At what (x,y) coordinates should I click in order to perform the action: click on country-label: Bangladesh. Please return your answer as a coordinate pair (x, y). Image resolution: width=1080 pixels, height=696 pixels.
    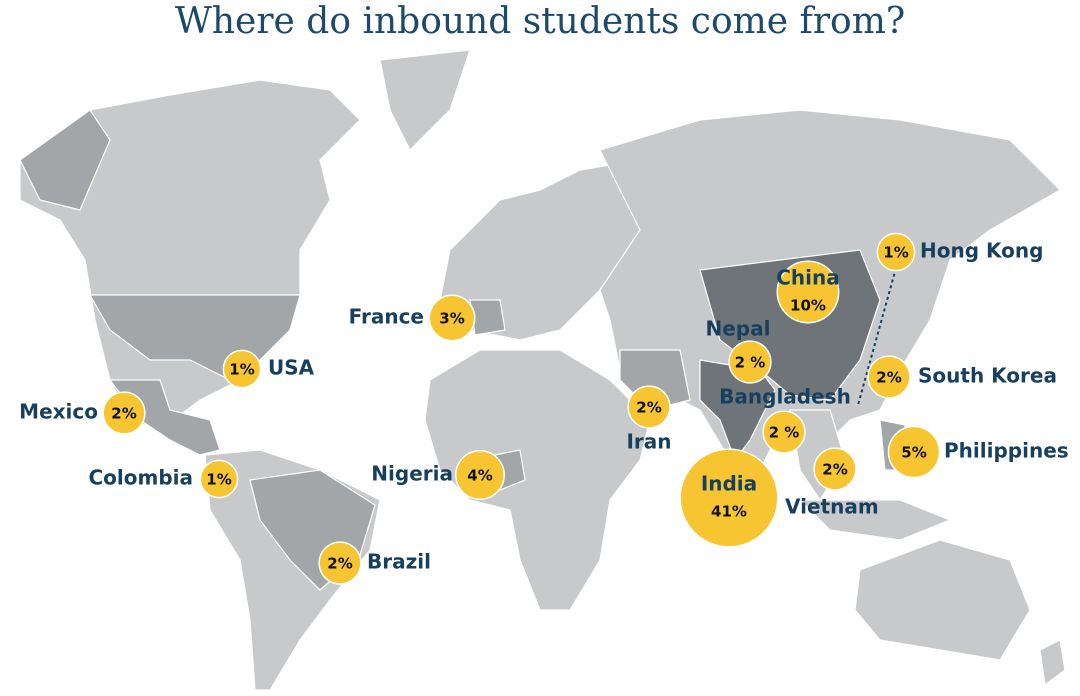
    Looking at the image, I should click on (785, 397).